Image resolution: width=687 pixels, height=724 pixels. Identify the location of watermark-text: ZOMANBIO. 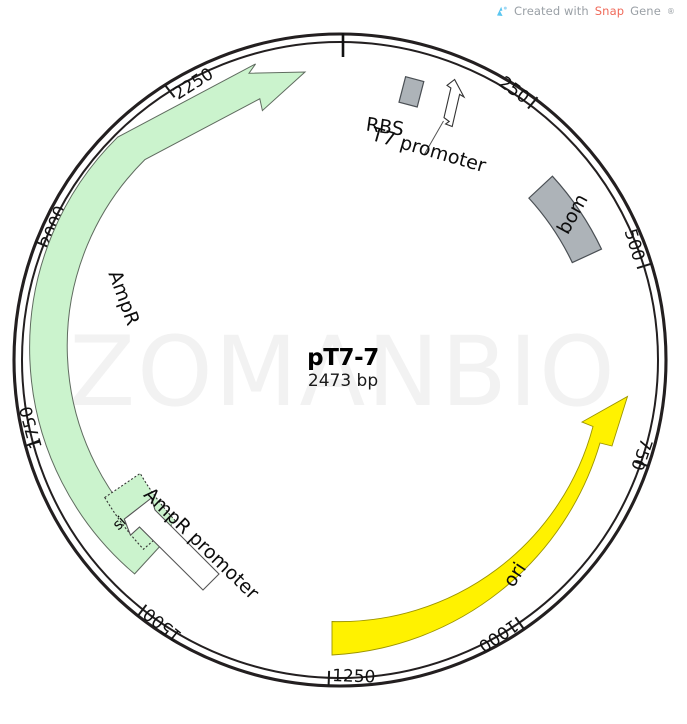
(342, 372).